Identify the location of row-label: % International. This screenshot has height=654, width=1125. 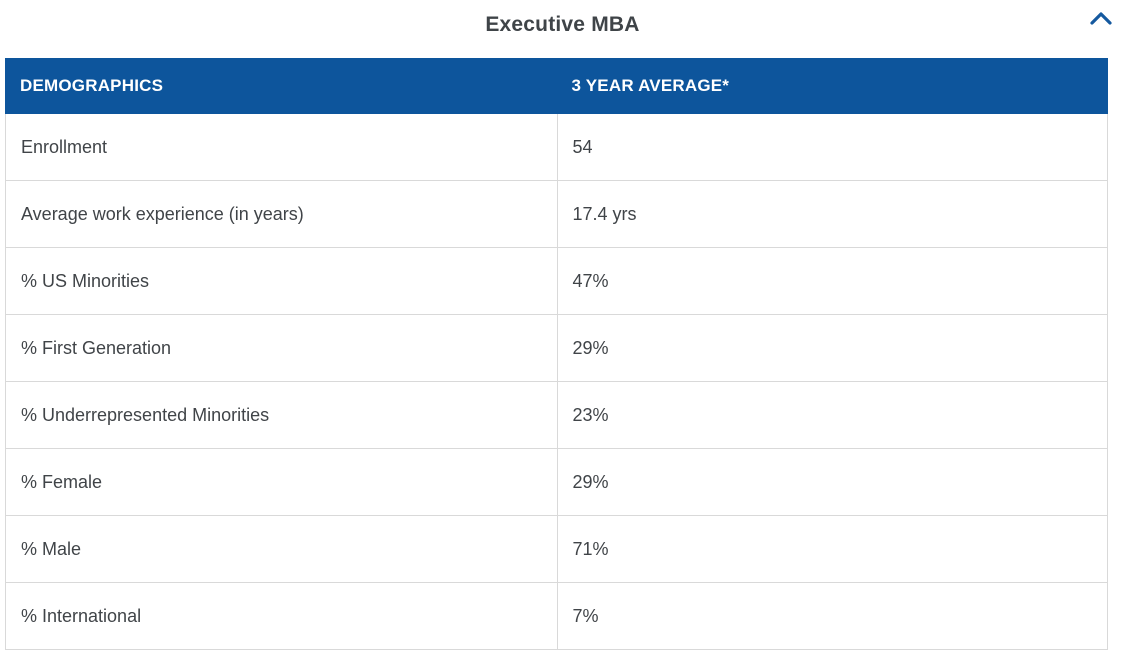
(81, 615).